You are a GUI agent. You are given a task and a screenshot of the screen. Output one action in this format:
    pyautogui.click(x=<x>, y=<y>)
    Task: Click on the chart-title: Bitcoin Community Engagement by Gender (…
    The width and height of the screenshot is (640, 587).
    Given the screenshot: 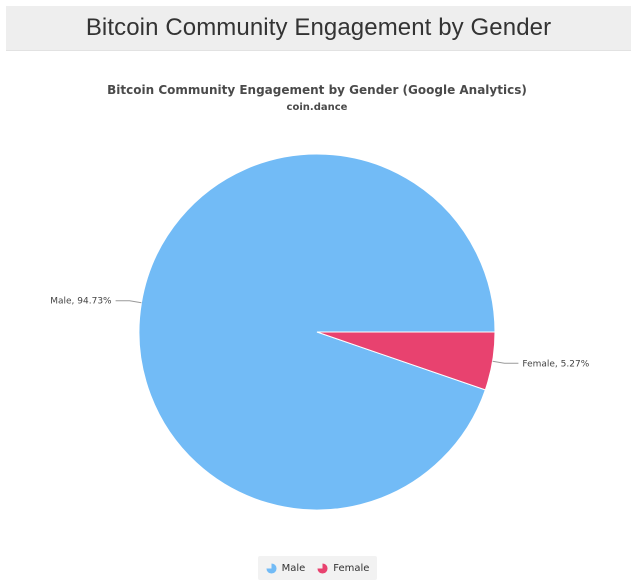 What is the action you would take?
    pyautogui.click(x=317, y=90)
    